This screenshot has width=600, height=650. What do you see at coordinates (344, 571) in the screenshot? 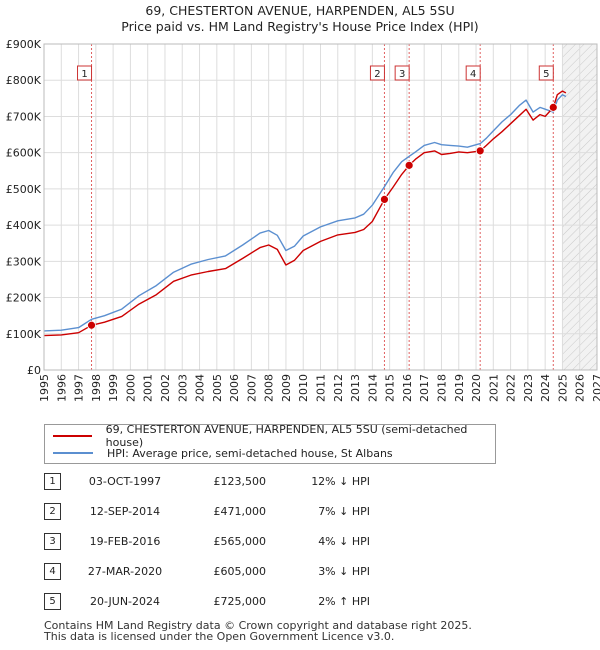
I see `transaction-hpi: 3% ↓ HPI` at bounding box center [344, 571].